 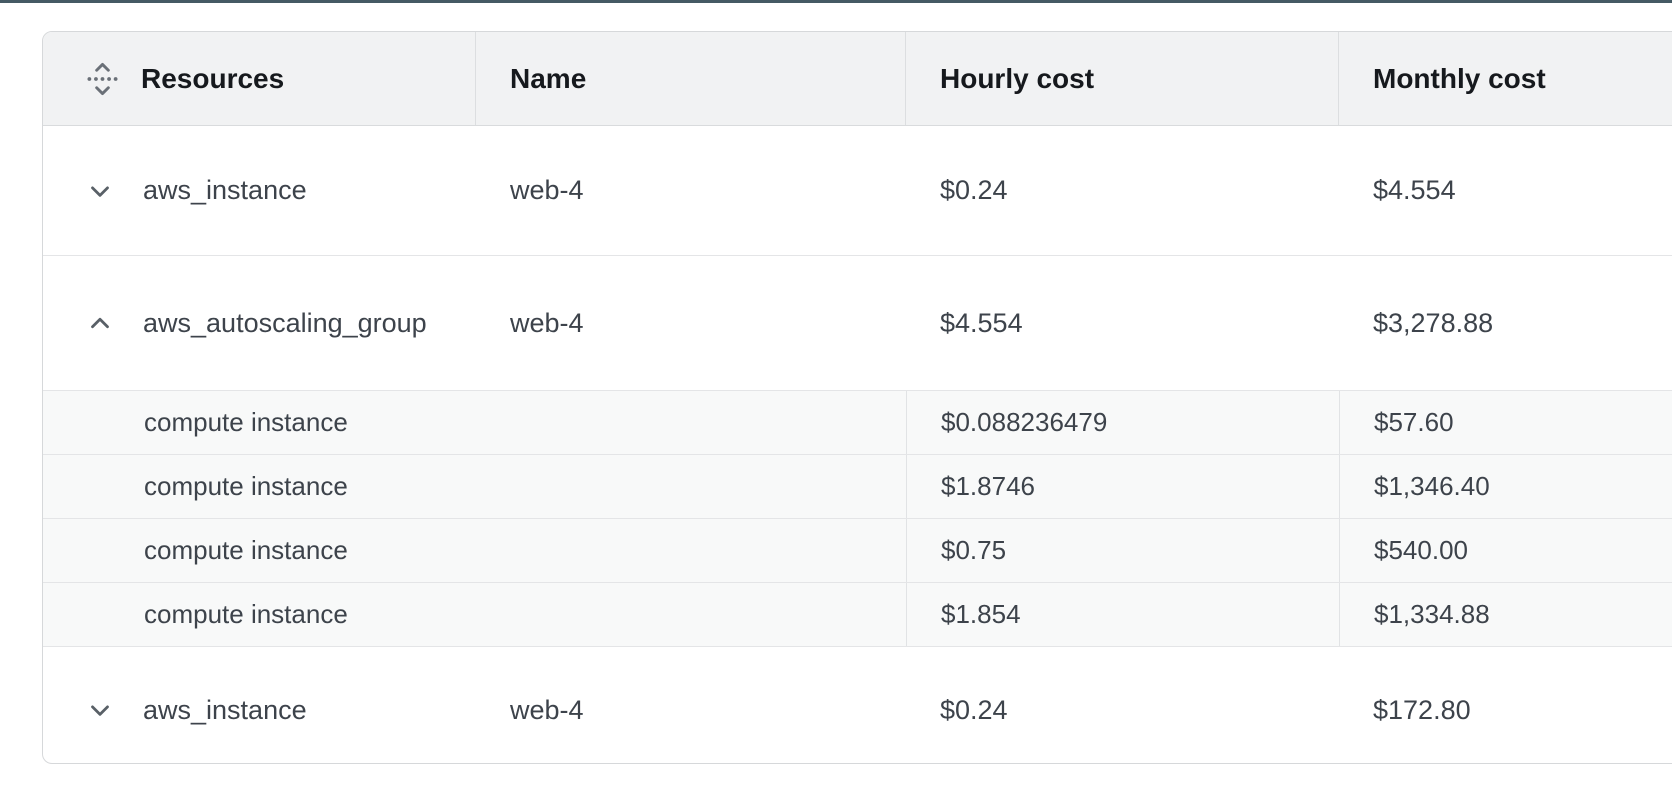 What do you see at coordinates (1433, 322) in the screenshot?
I see `monthly-cost-value: $3,278.88` at bounding box center [1433, 322].